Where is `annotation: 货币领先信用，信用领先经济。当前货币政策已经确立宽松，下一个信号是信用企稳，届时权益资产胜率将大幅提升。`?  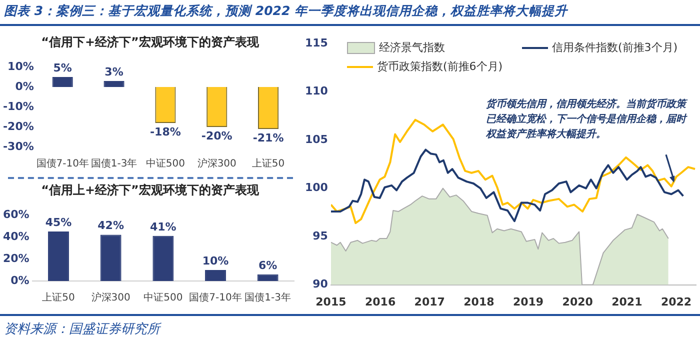
annotation: 货币领先信用，信用领先经济。当前货币政策已经确立宽松，下一个信号是信用企稳，届时权益资产胜率将大幅提升。 is located at coordinates (586, 119).